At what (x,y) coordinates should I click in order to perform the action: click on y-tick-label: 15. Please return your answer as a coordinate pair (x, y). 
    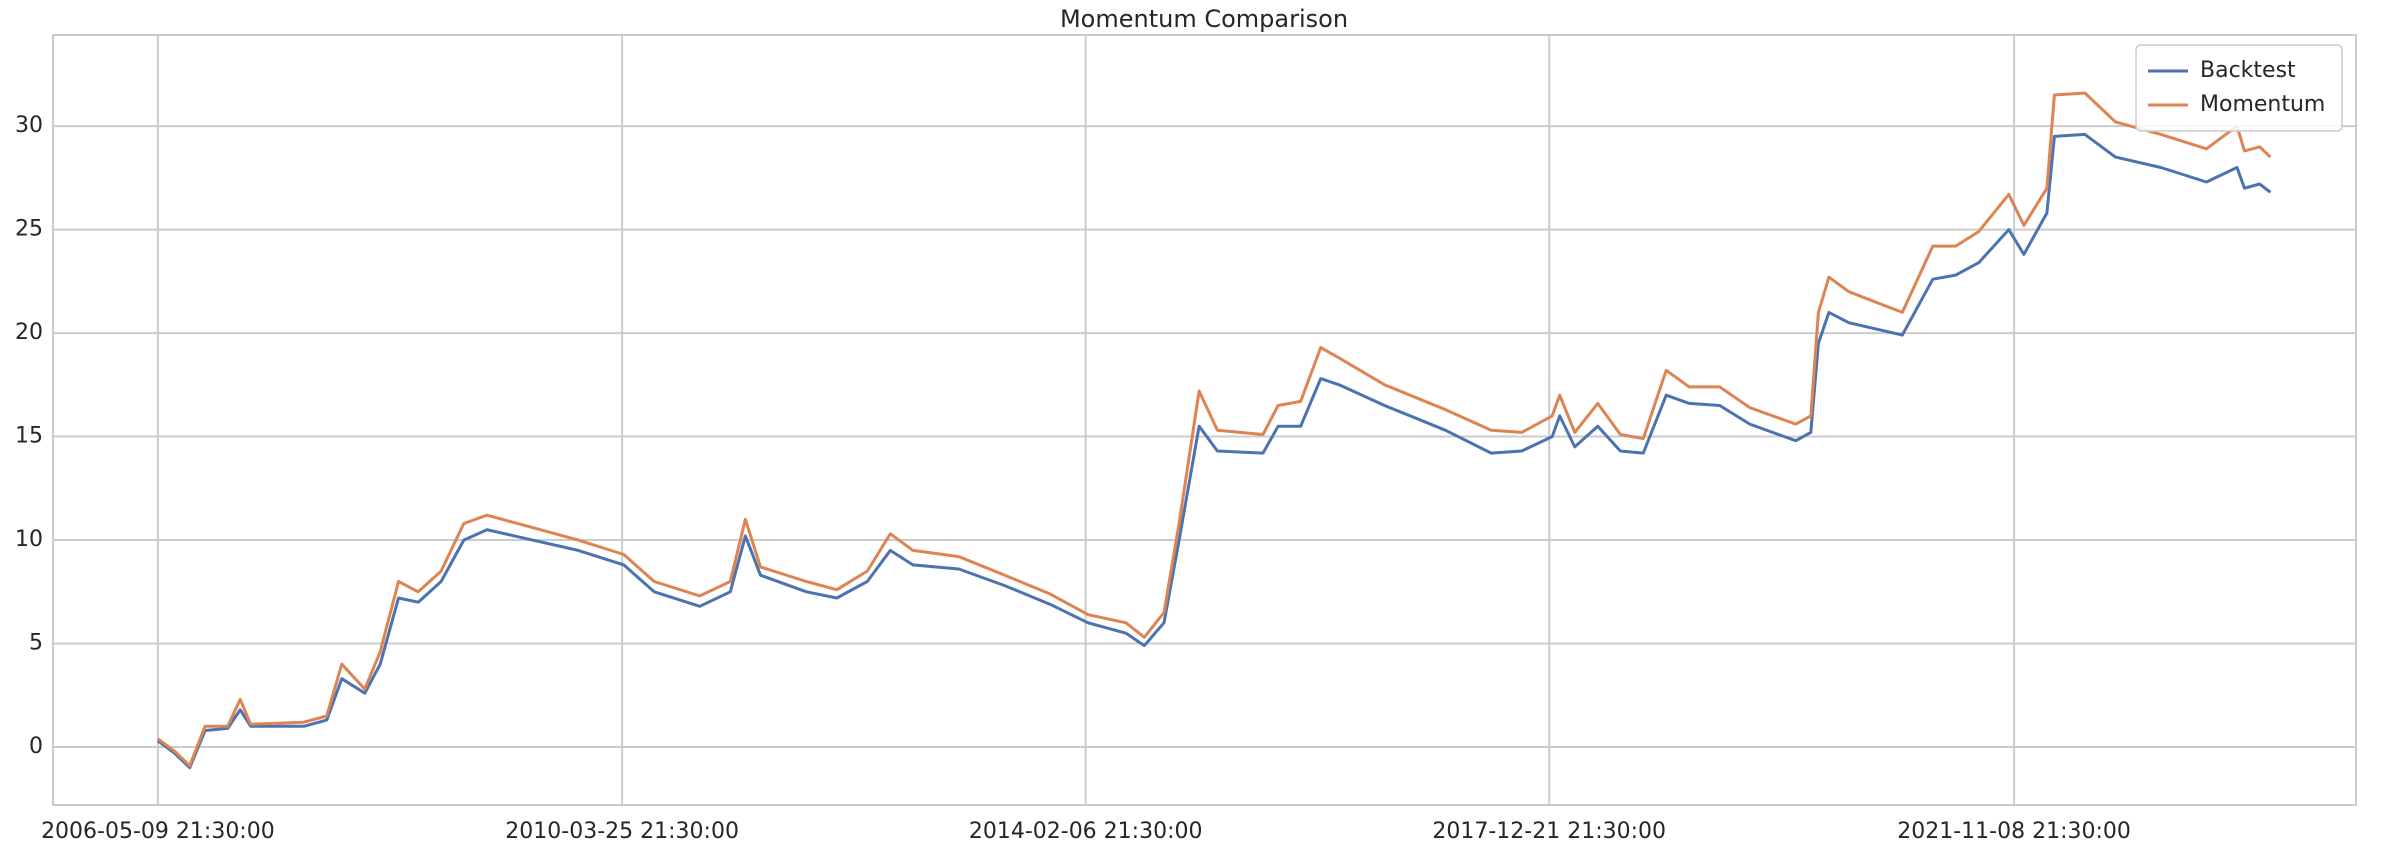
    Looking at the image, I should click on (29, 436).